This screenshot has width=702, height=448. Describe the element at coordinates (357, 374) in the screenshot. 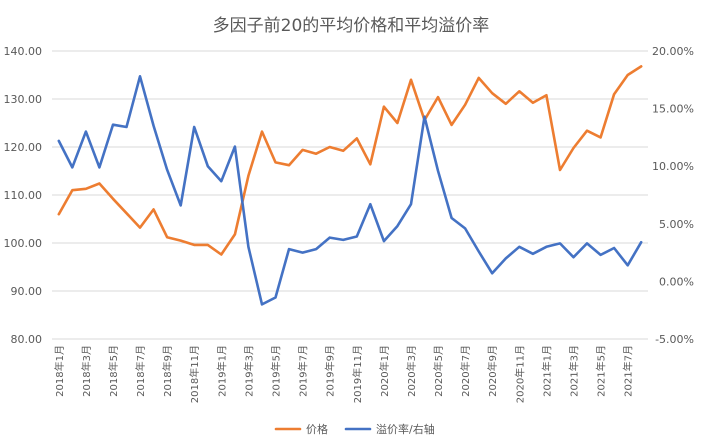

I see `x-axis-tick-label: 2019年11月` at that location.